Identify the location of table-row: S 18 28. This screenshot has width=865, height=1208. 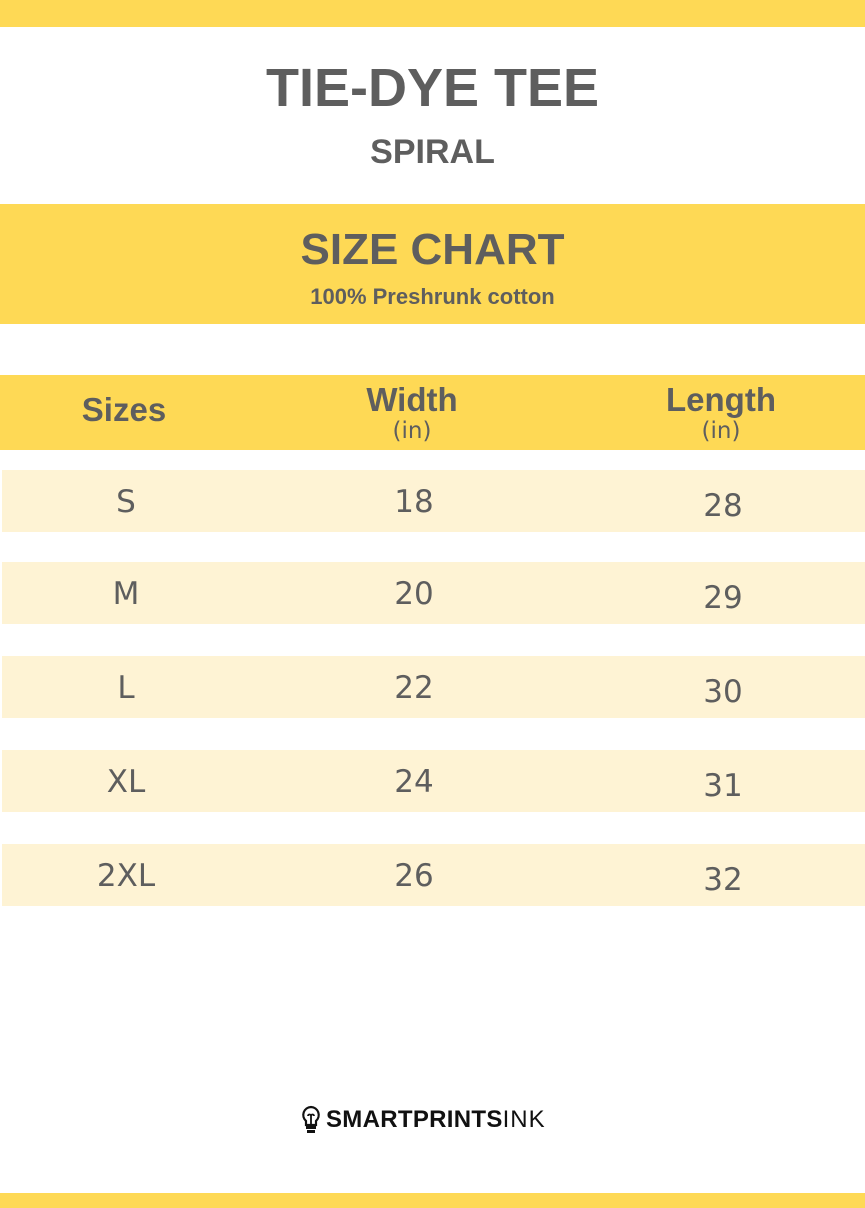
(433, 501).